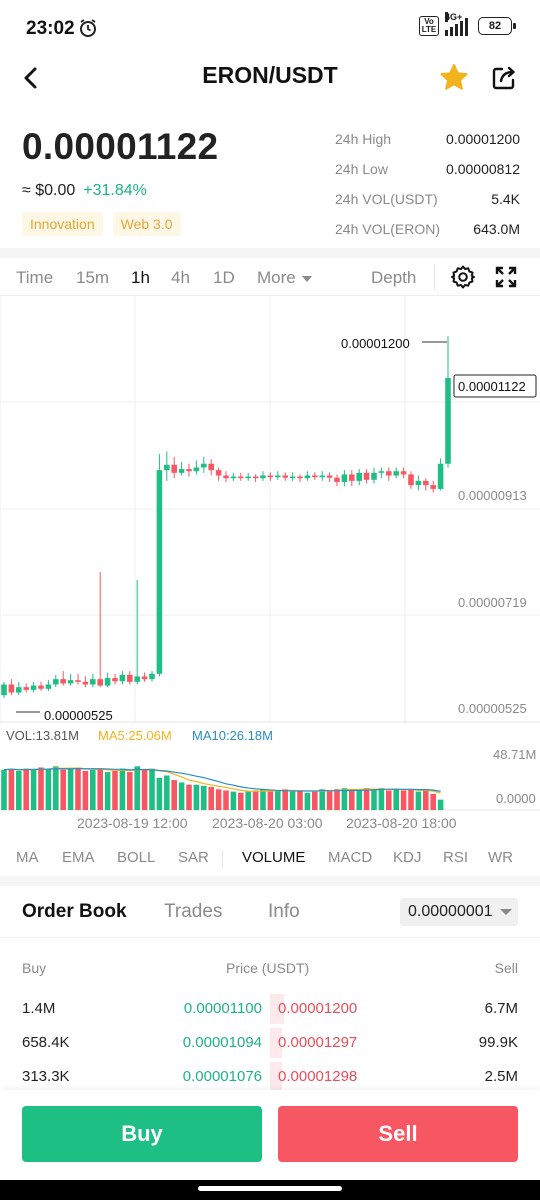 This screenshot has width=540, height=1200. What do you see at coordinates (456, 857) in the screenshot?
I see `ind-rsi: RSI` at bounding box center [456, 857].